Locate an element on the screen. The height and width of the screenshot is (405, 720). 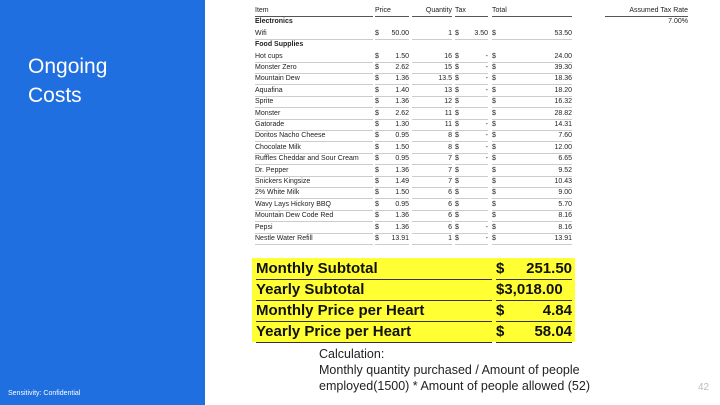
table-cell: $ 3.50 is located at coordinates (471, 34).